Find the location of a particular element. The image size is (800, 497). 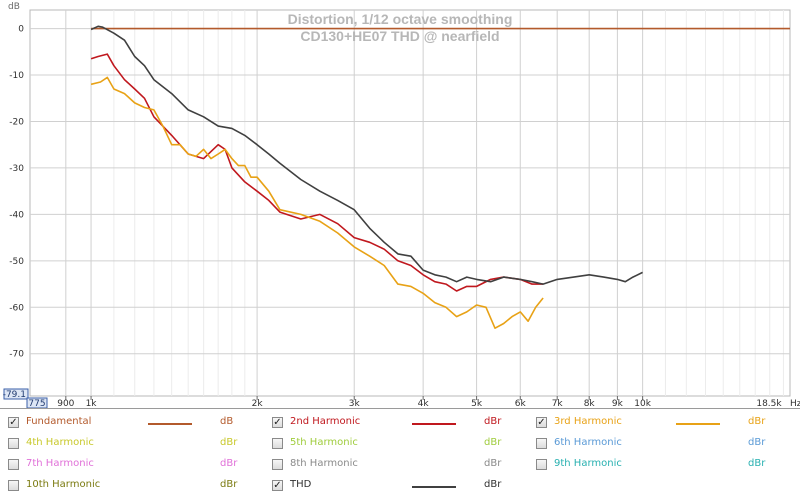

legend-label: 3rd Harmonic is located at coordinates (588, 421).